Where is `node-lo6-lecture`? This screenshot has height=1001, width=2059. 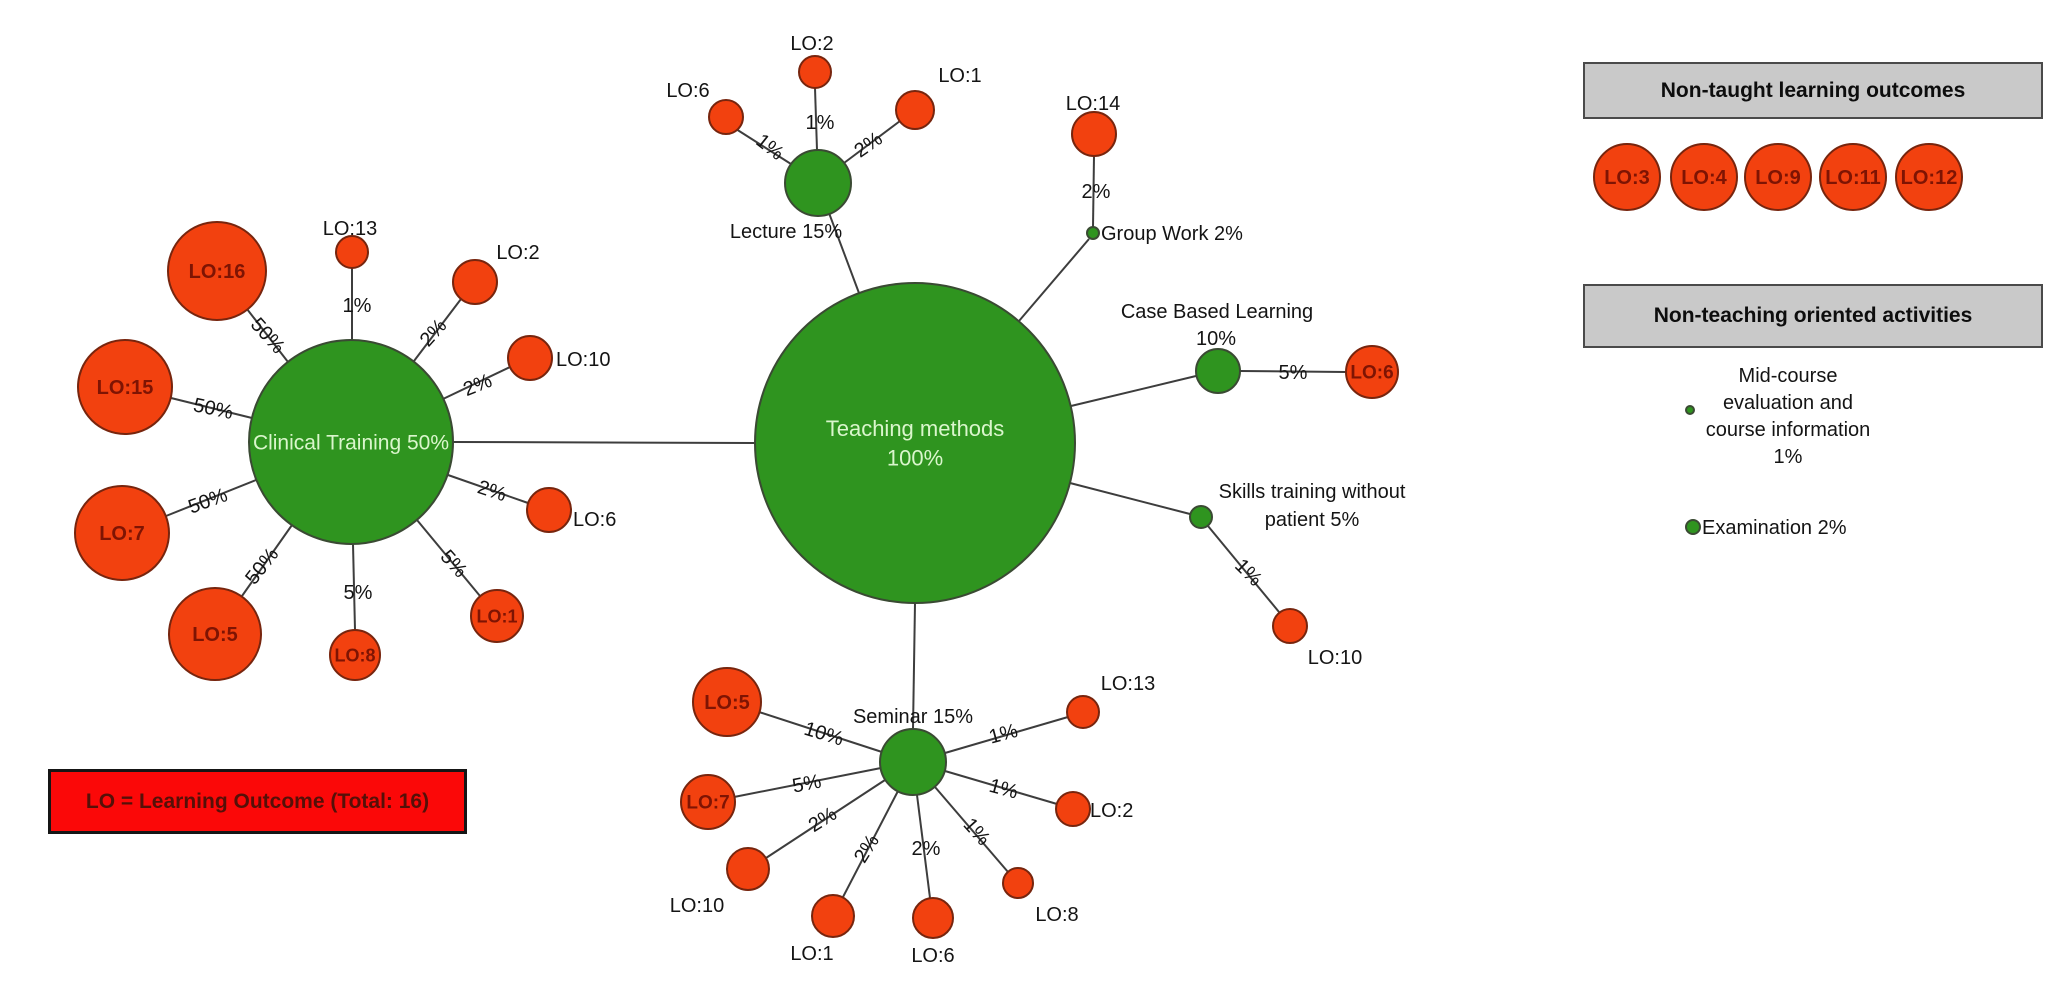
node-lo6-lecture is located at coordinates (726, 117).